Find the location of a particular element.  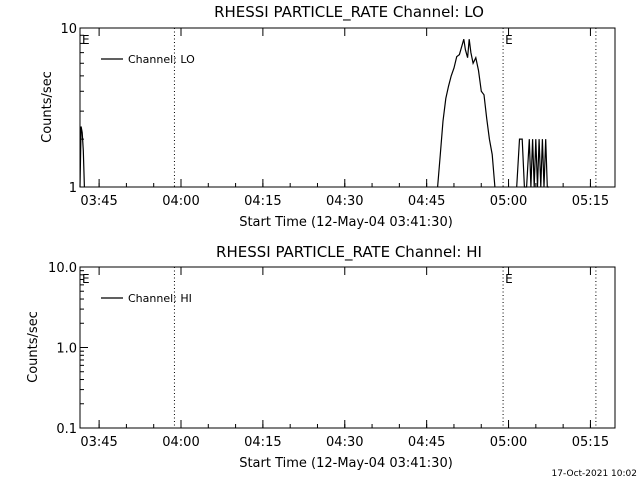

panel-lo-ytick-label-0: 1 is located at coordinates (73, 188).